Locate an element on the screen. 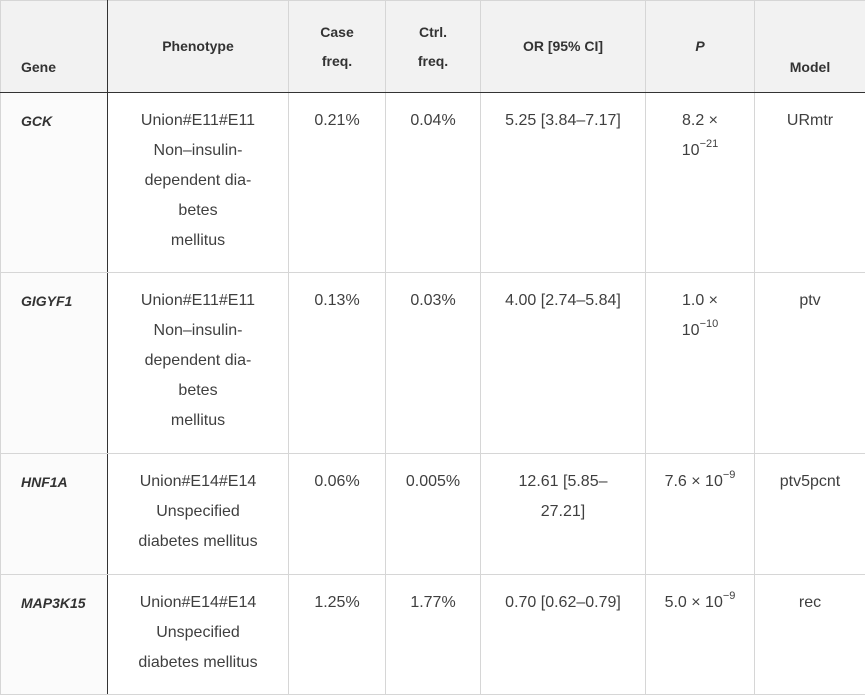 This screenshot has height=695, width=865. or-ci-cell: 12.61 [5.85– 27.21] is located at coordinates (563, 514).